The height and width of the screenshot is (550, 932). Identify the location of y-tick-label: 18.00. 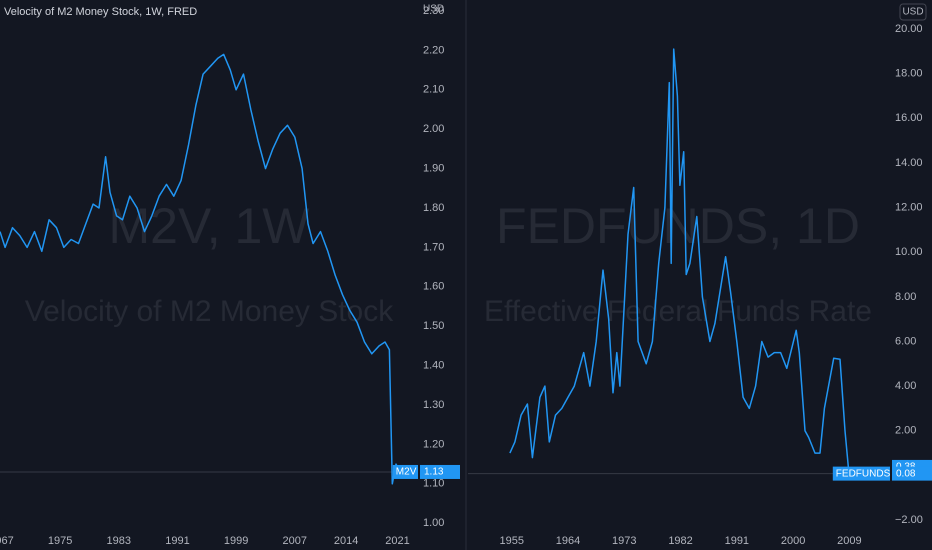
(909, 74).